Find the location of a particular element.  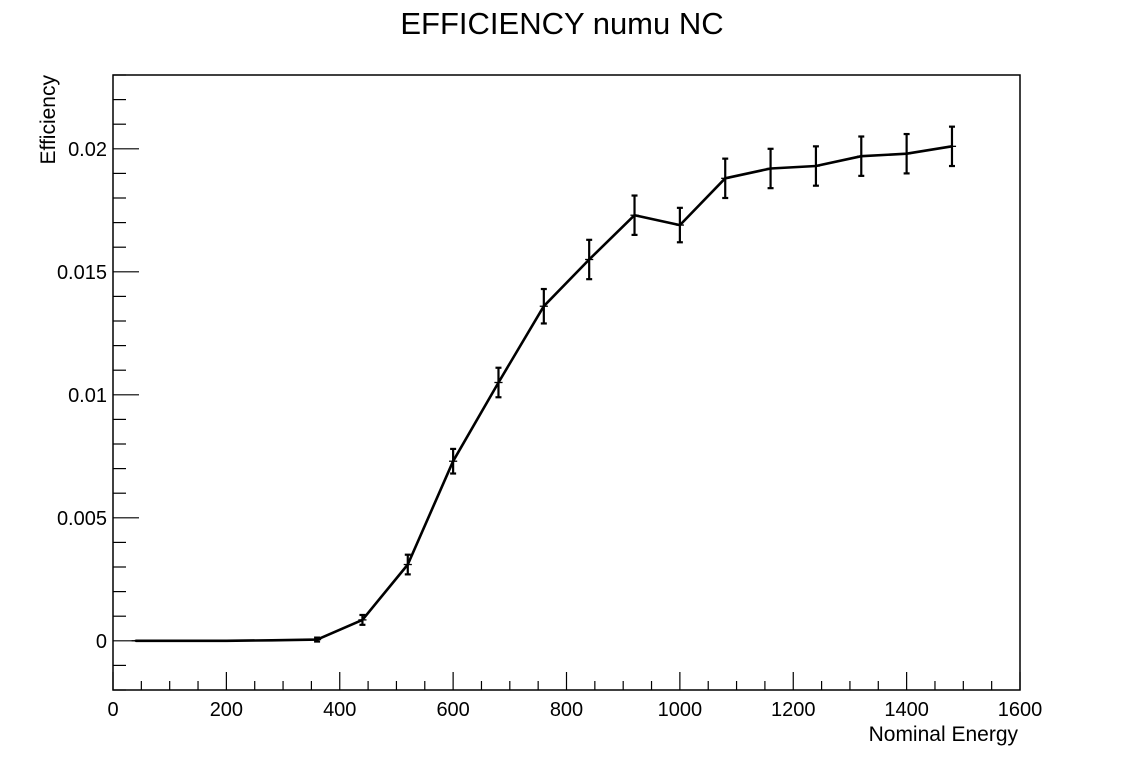

y-axis-tick-labels: 0 0.005 0.01 0.015 0.02 is located at coordinates (82, 396).